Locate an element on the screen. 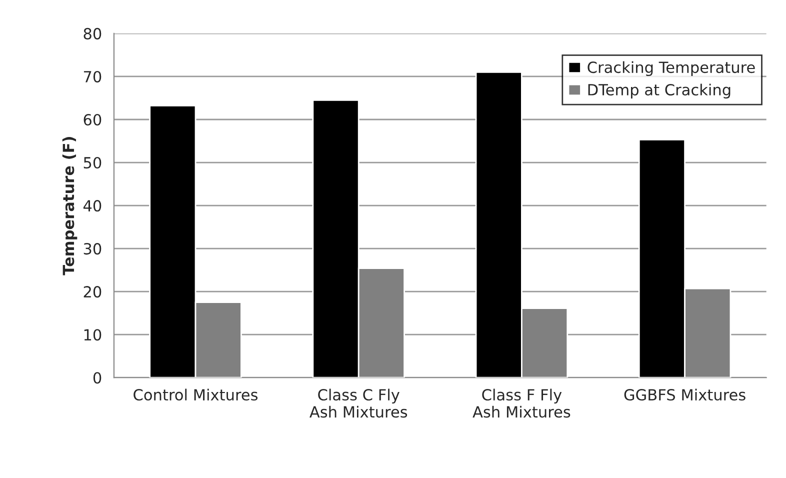 This screenshot has width=786, height=478. y-tick-label: 10 is located at coordinates (93, 335).